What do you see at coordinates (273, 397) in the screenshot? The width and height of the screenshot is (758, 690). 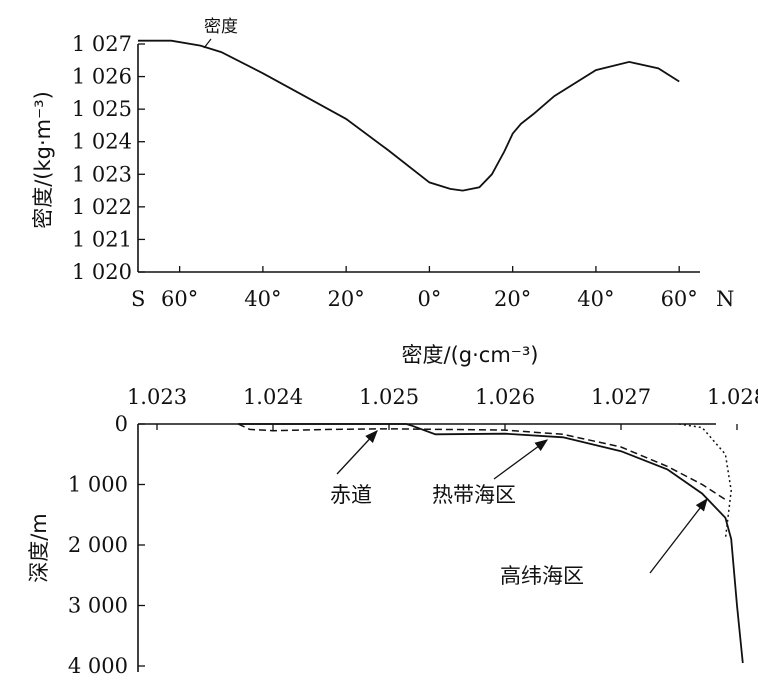 I see `bottom-x-tick-label: 1.024` at bounding box center [273, 397].